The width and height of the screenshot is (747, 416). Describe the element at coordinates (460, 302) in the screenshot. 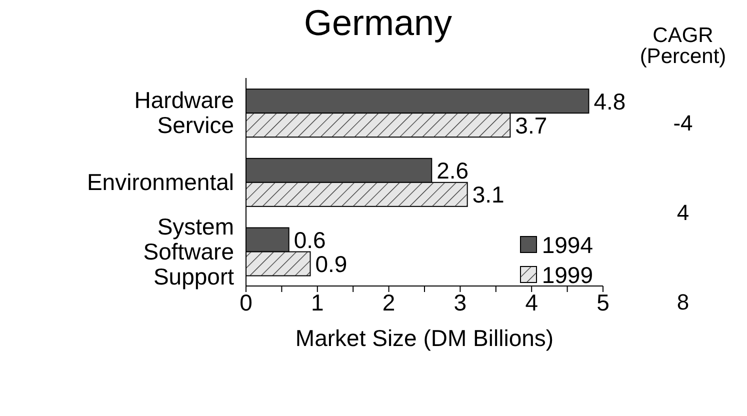

I see `x-tick-label: 3` at that location.